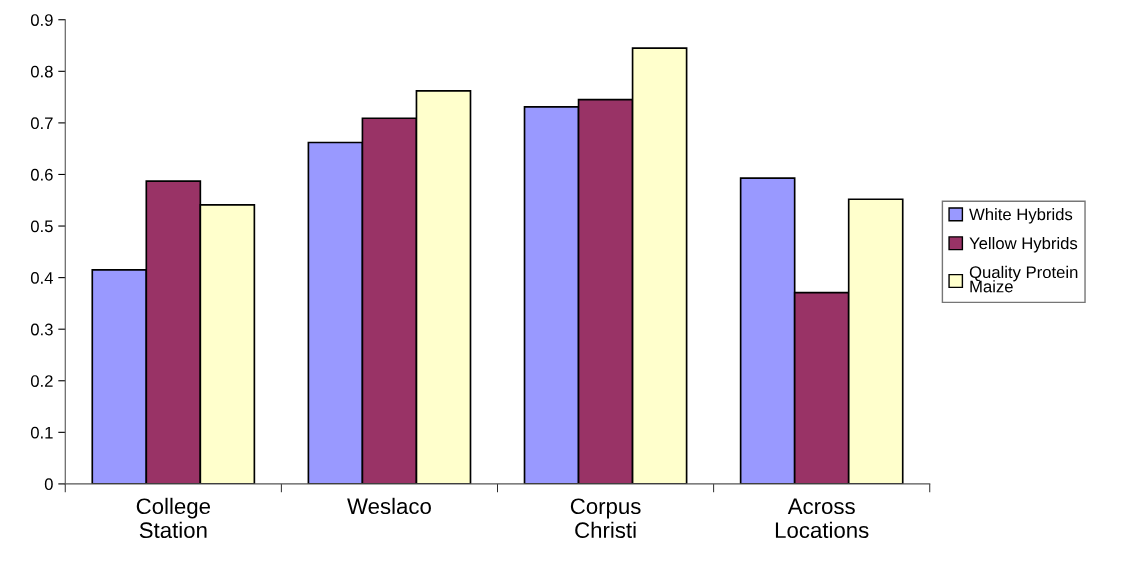  I want to click on y-tick-label: 0.4, so click(41, 278).